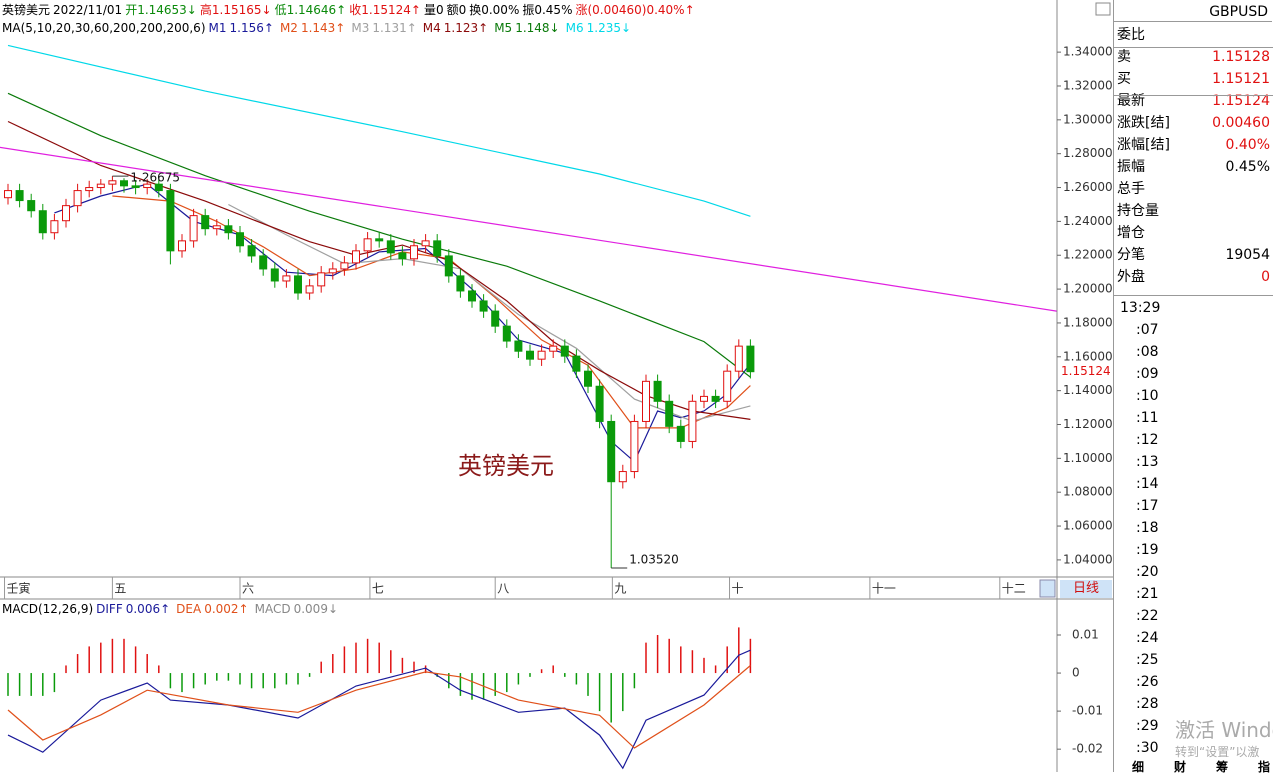  I want to click on time-entry: :17, so click(1147, 506).